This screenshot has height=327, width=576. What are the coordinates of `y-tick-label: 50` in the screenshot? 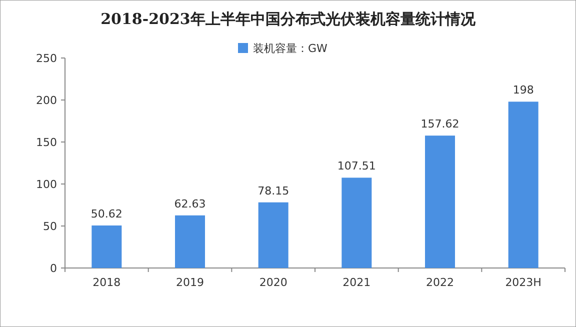 It's located at (50, 226).